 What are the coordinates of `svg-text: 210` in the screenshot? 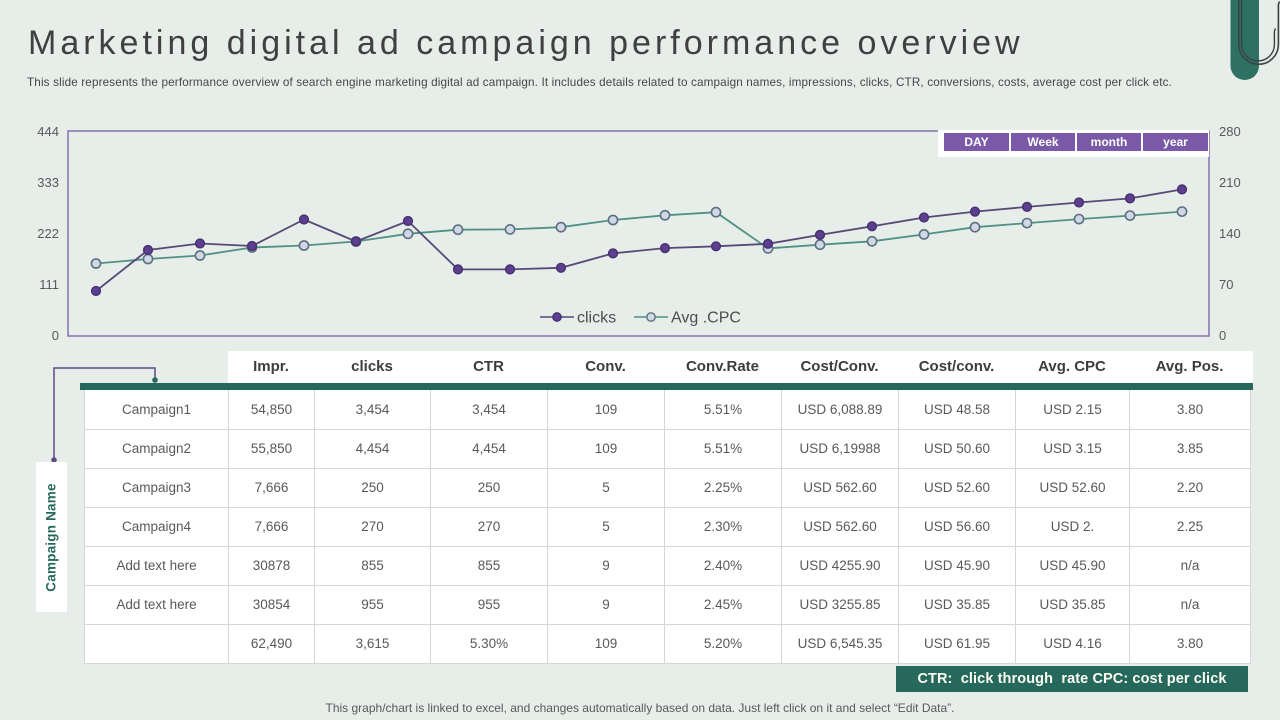 It's located at (1230, 182).